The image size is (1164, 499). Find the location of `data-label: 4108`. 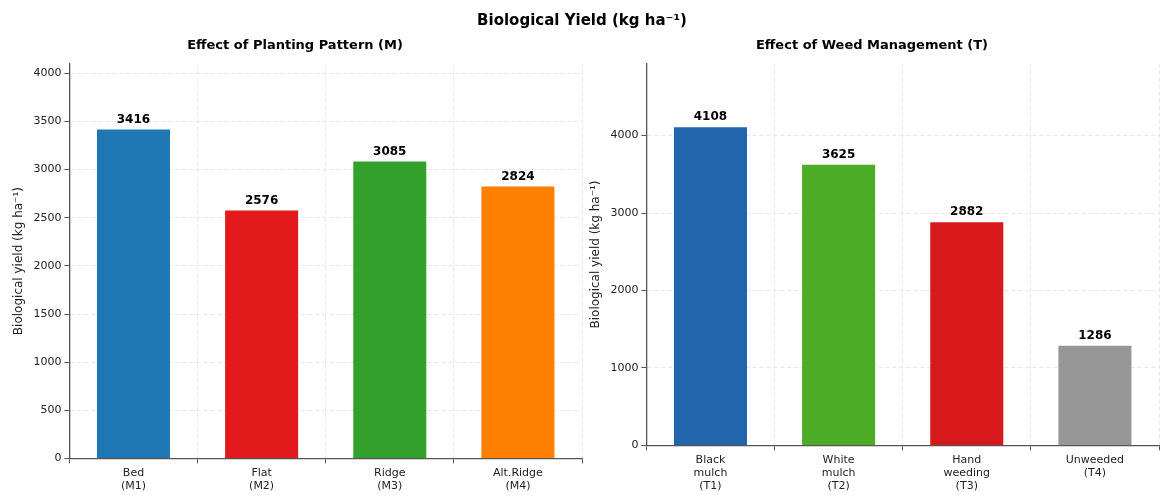

data-label: 4108 is located at coordinates (710, 116).